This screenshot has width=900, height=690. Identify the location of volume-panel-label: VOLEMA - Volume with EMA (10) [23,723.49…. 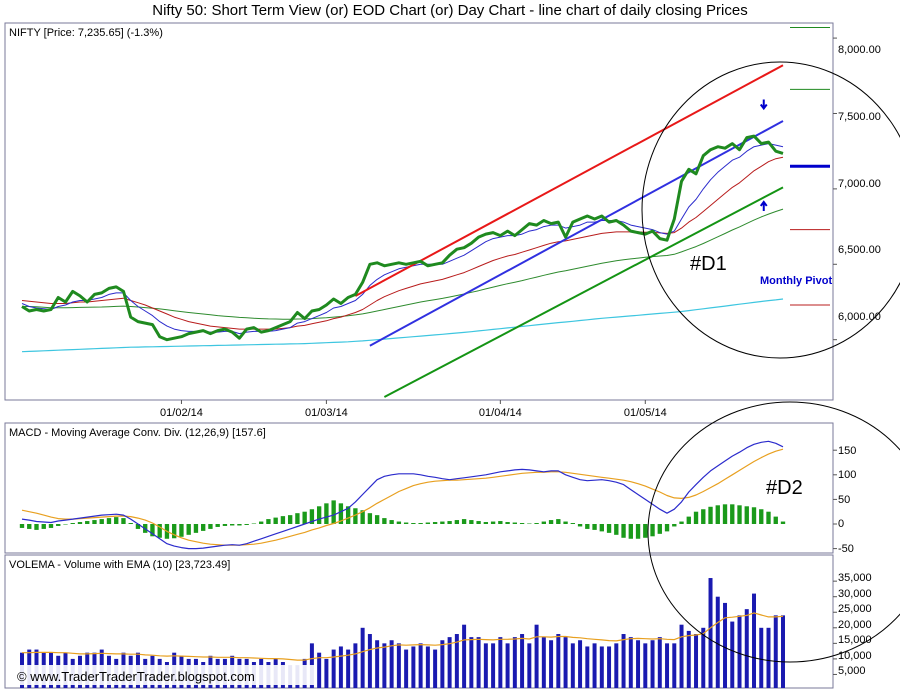
(119, 565).